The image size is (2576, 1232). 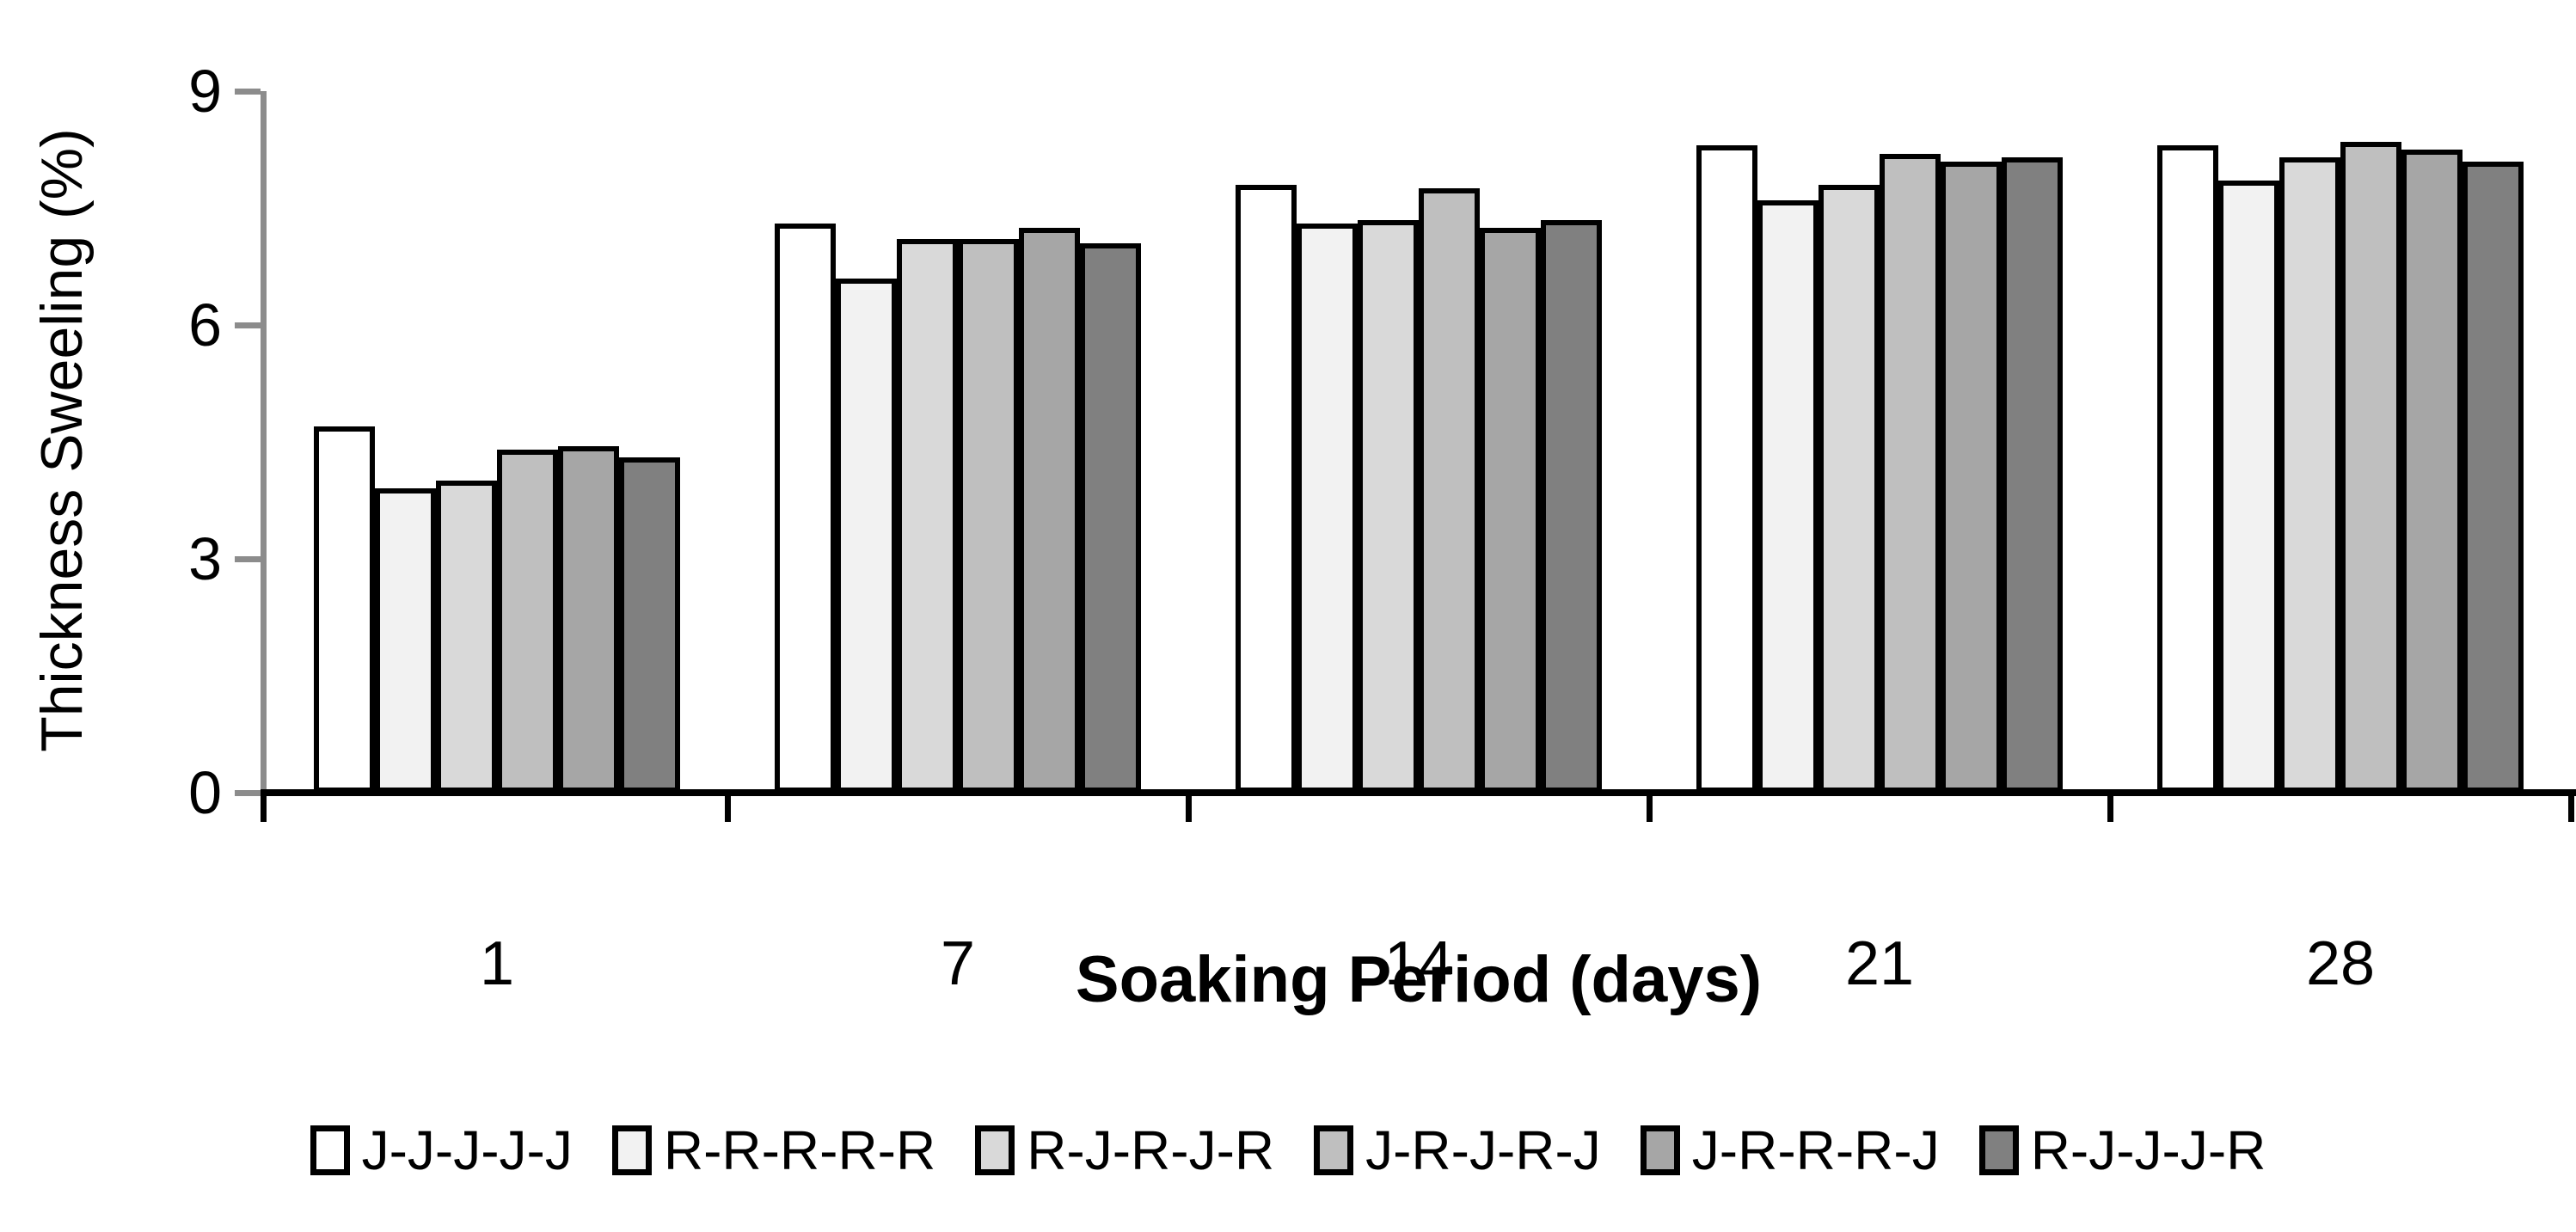 What do you see at coordinates (264, 445) in the screenshot?
I see `y-axis-line` at bounding box center [264, 445].